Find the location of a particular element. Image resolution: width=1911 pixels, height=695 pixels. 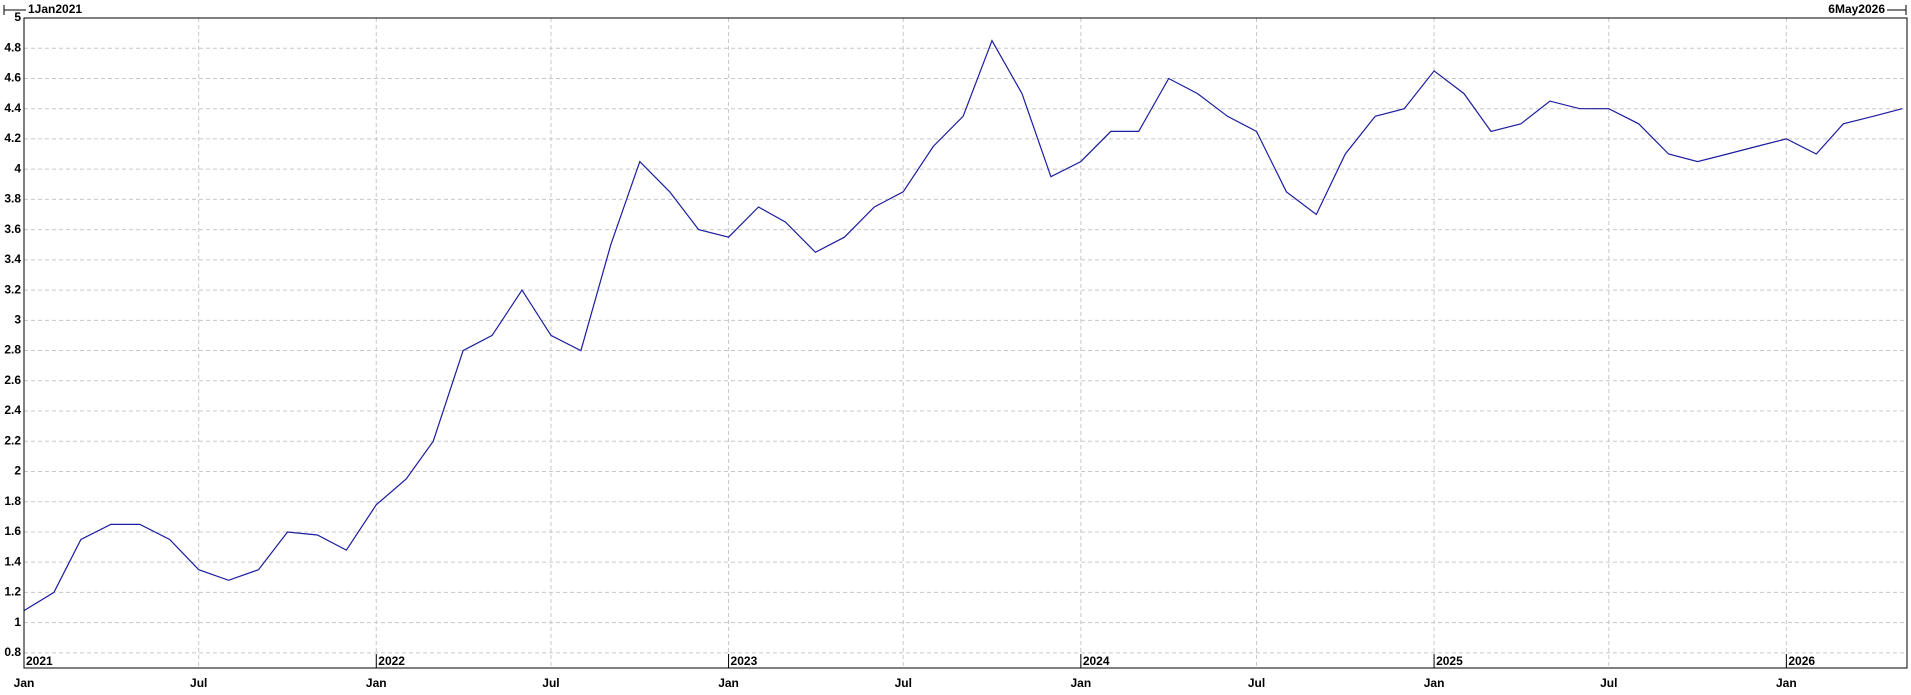

range-end-label: 6May2026 is located at coordinates (1856, 9).